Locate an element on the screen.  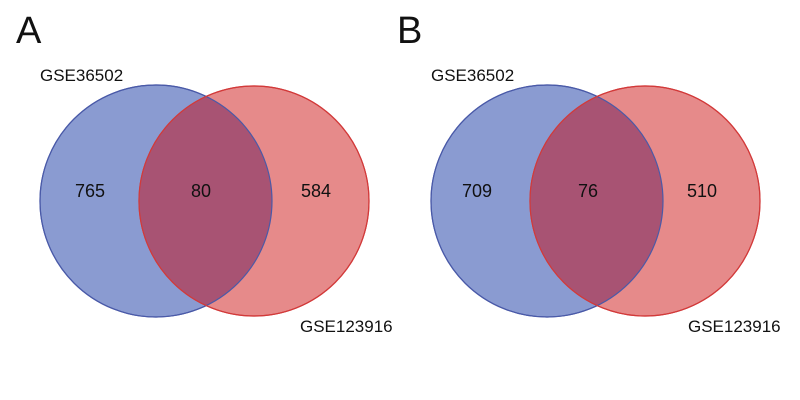
panel-letter-b: B is located at coordinates (409, 31).